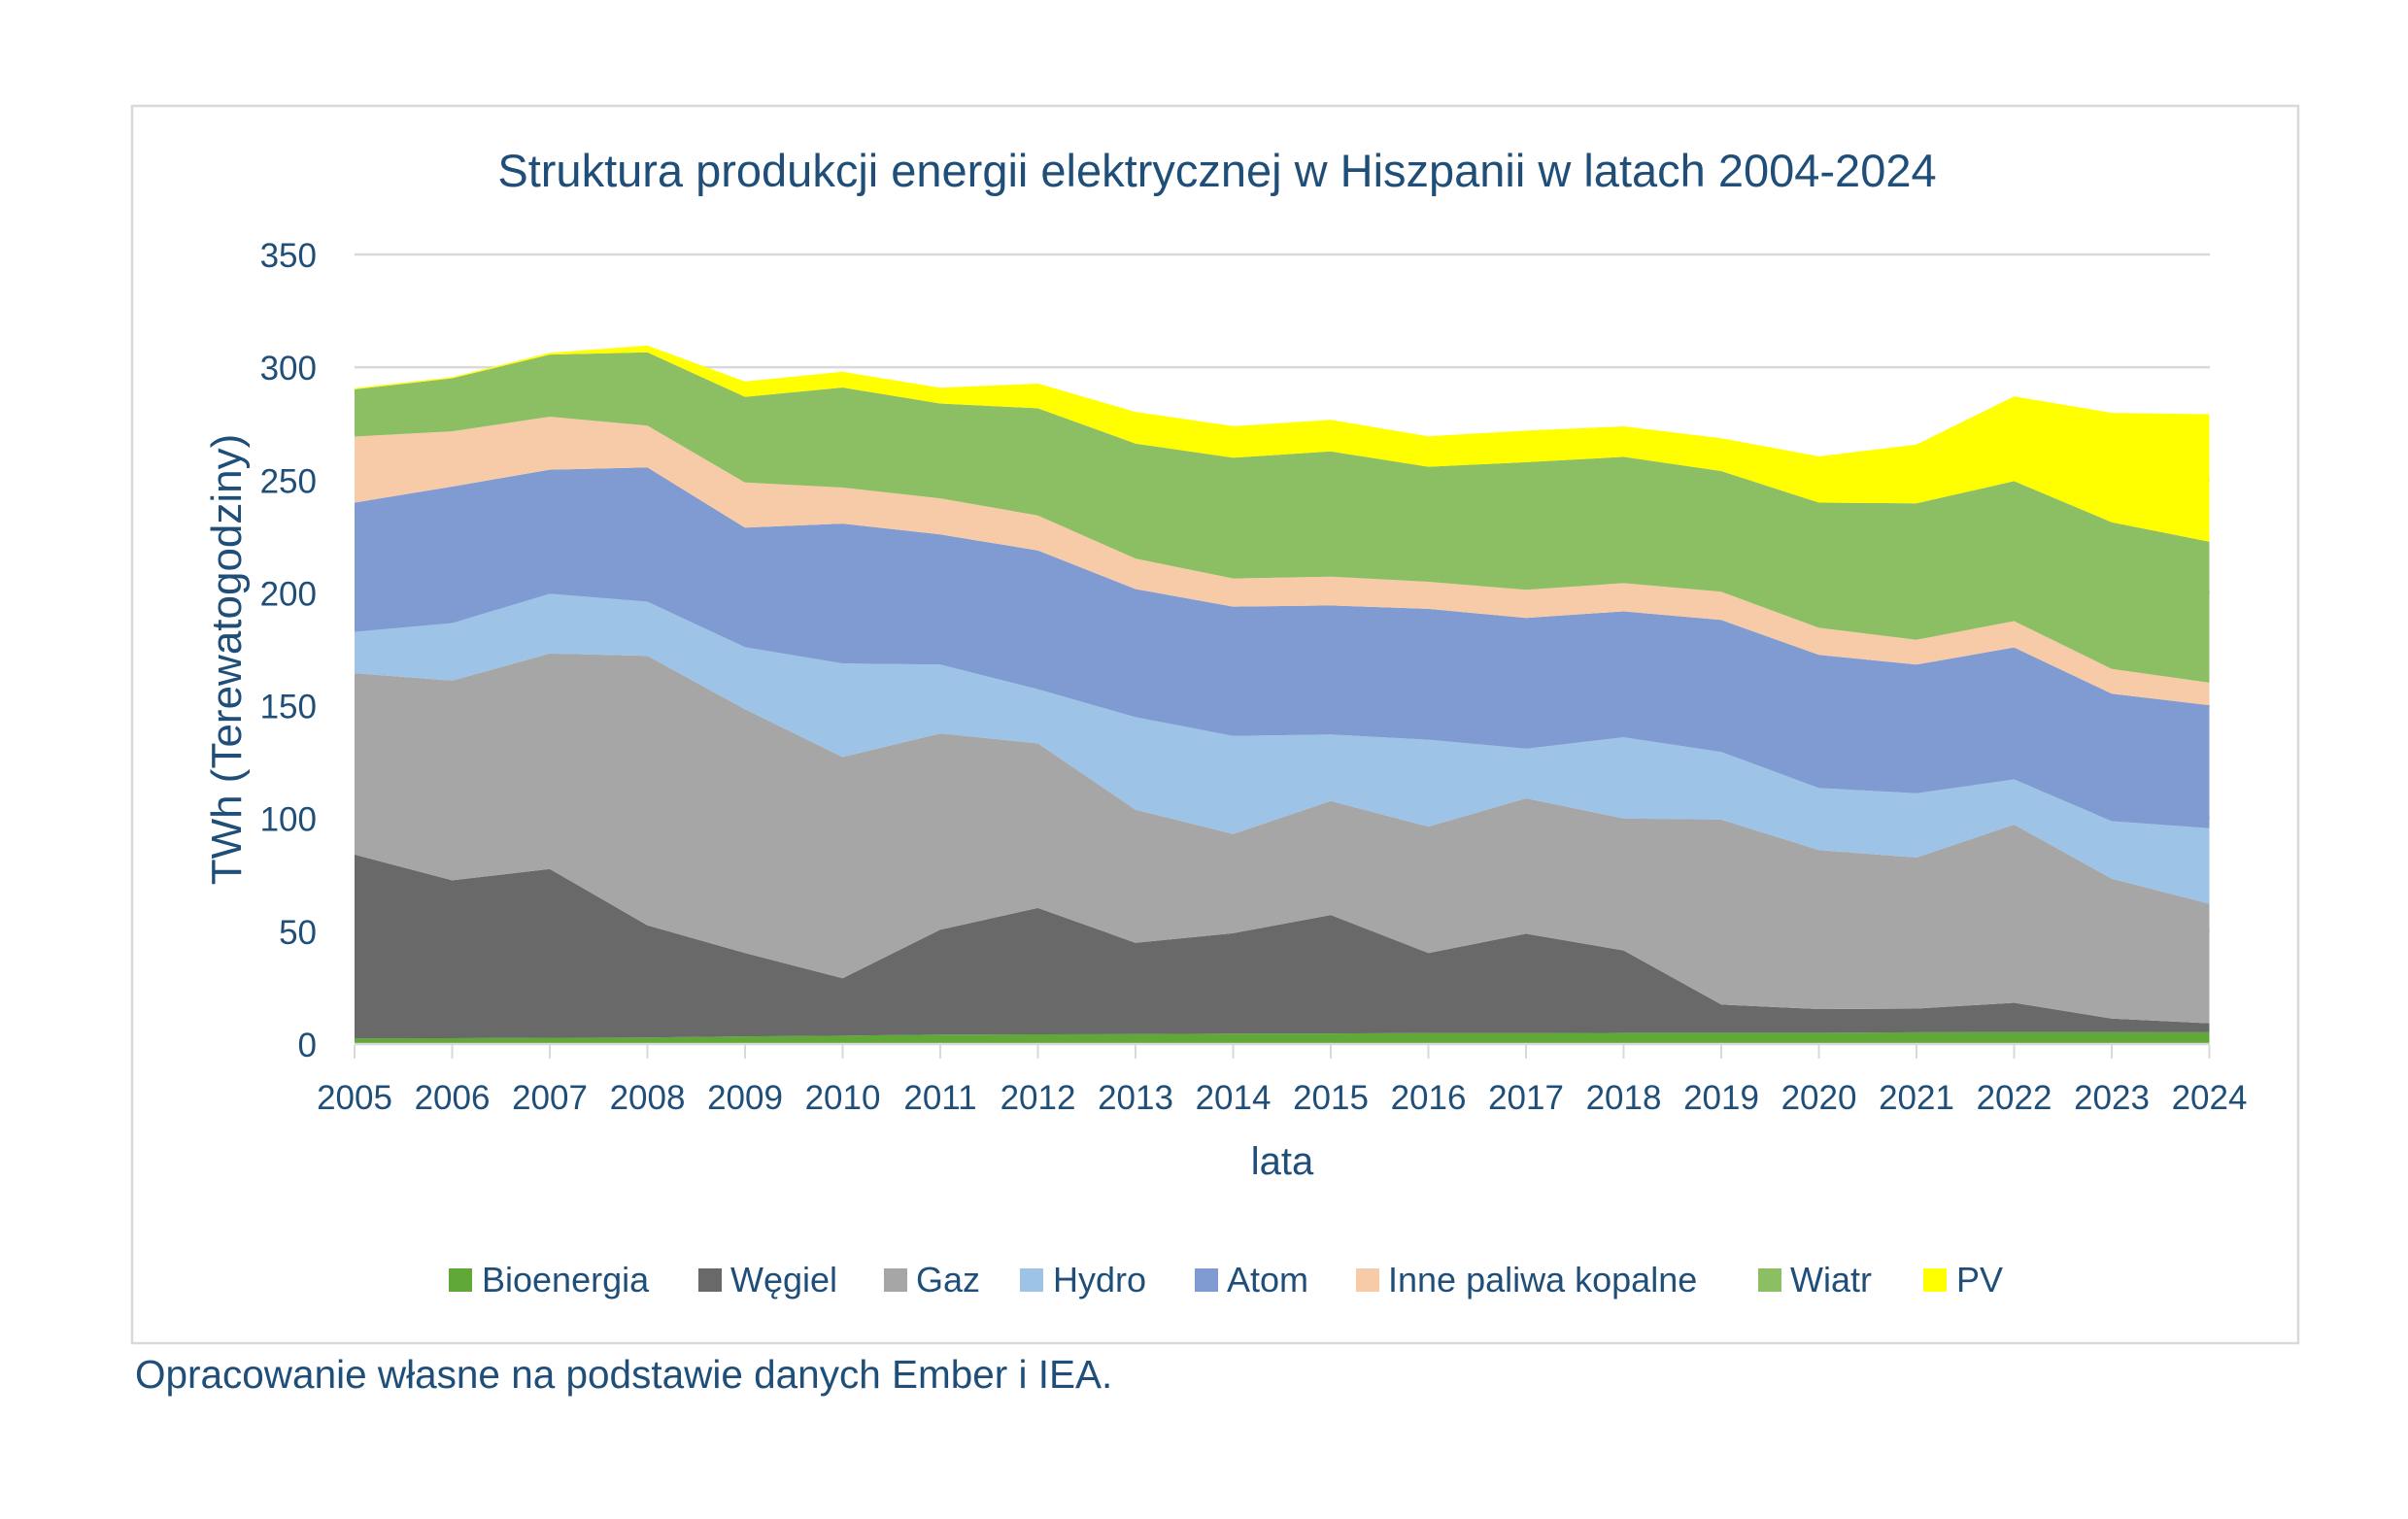 The image size is (2408, 1519). Describe the element at coordinates (1234, 1098) in the screenshot. I see `svg-text: 2014` at that location.